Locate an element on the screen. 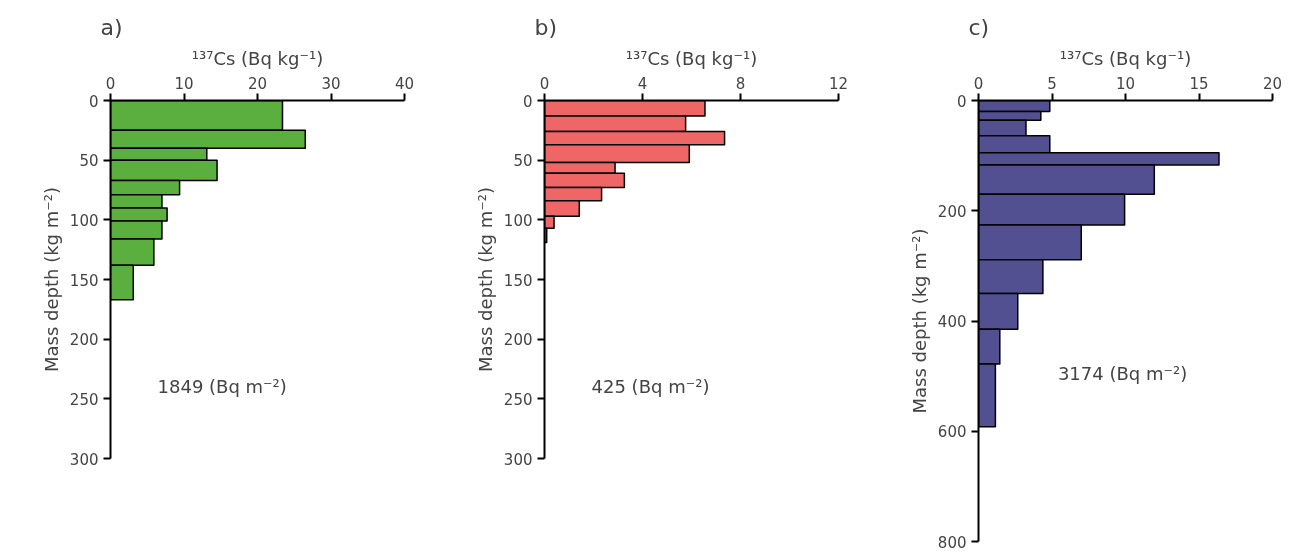 The height and width of the screenshot is (553, 1304). chart-title: a) is located at coordinates (111, 27).